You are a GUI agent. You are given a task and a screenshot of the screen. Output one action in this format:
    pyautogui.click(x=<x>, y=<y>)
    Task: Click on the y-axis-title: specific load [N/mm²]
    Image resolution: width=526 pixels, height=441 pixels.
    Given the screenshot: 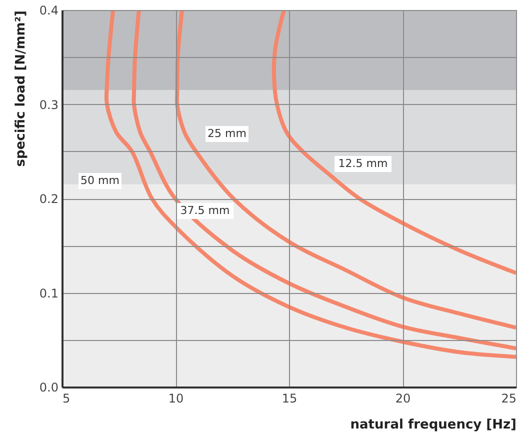 What is the action you would take?
    pyautogui.click(x=20, y=88)
    